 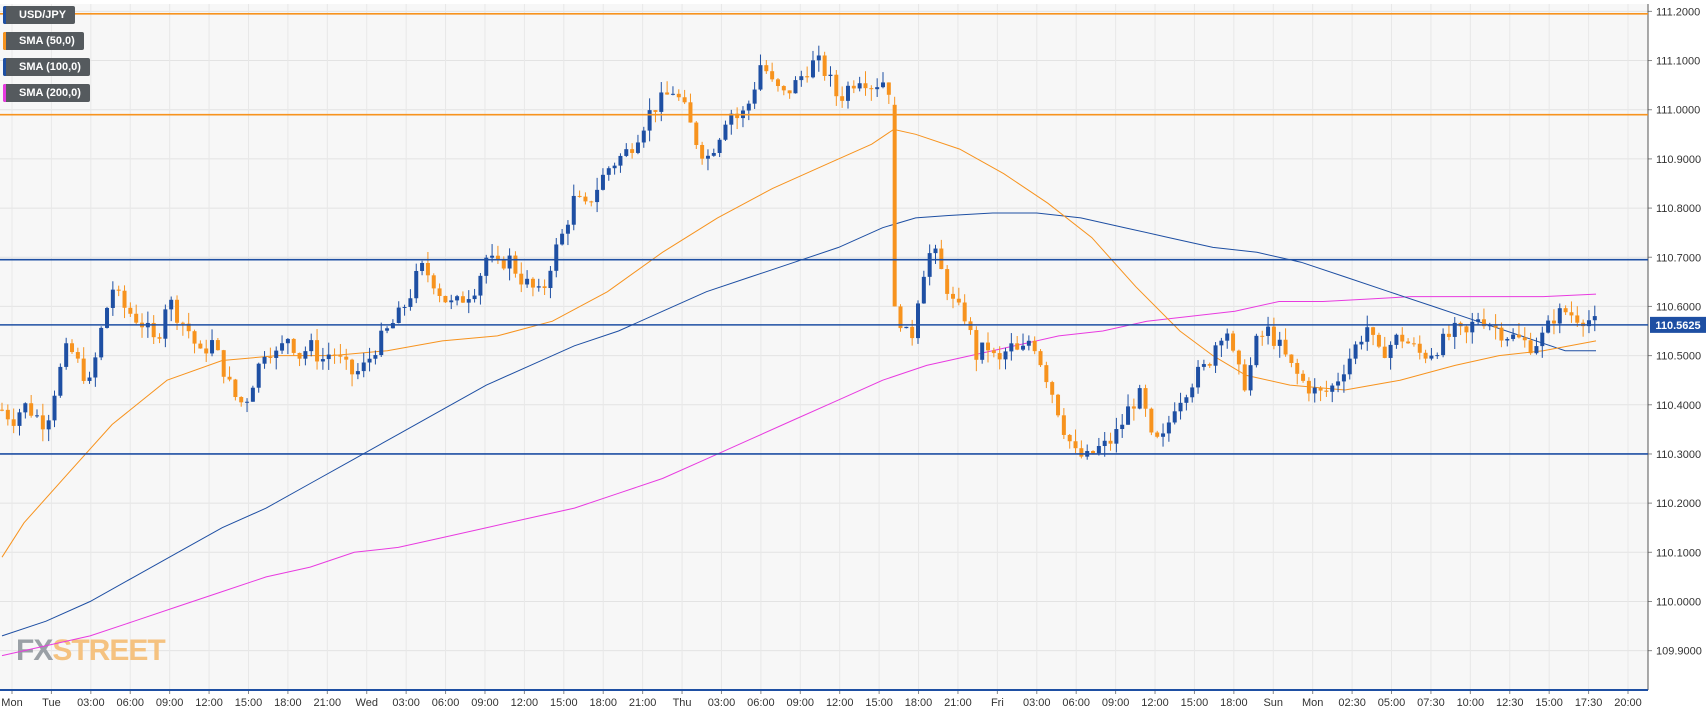 What do you see at coordinates (682, 703) in the screenshot?
I see `x-tick-label: Thu` at bounding box center [682, 703].